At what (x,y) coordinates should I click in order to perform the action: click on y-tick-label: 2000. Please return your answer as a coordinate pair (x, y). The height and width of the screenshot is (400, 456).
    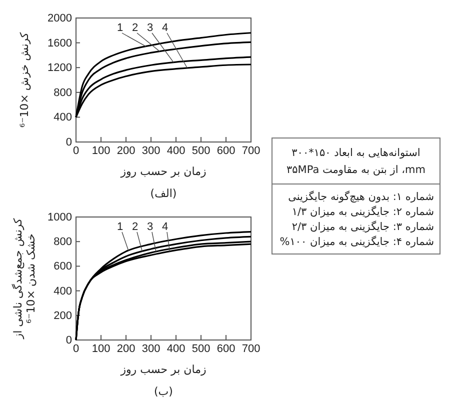
    Looking at the image, I should click on (60, 18).